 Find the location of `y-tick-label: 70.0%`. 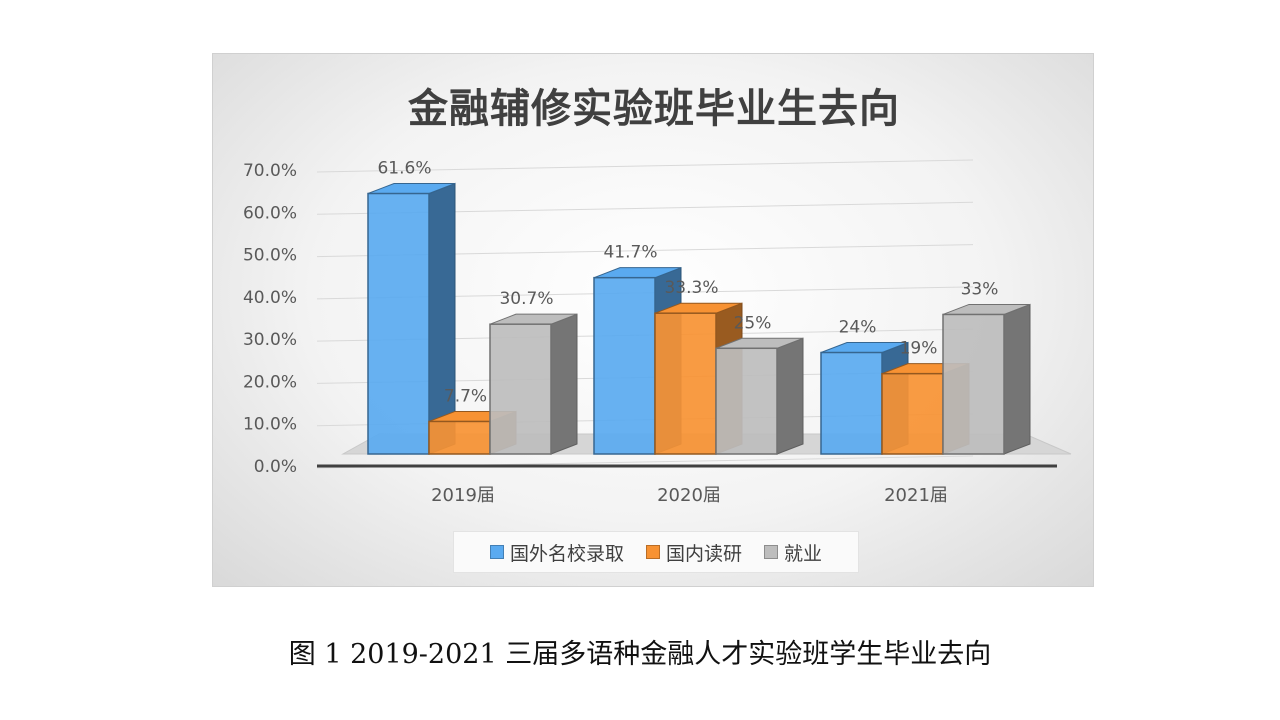

y-tick-label: 70.0% is located at coordinates (270, 171).